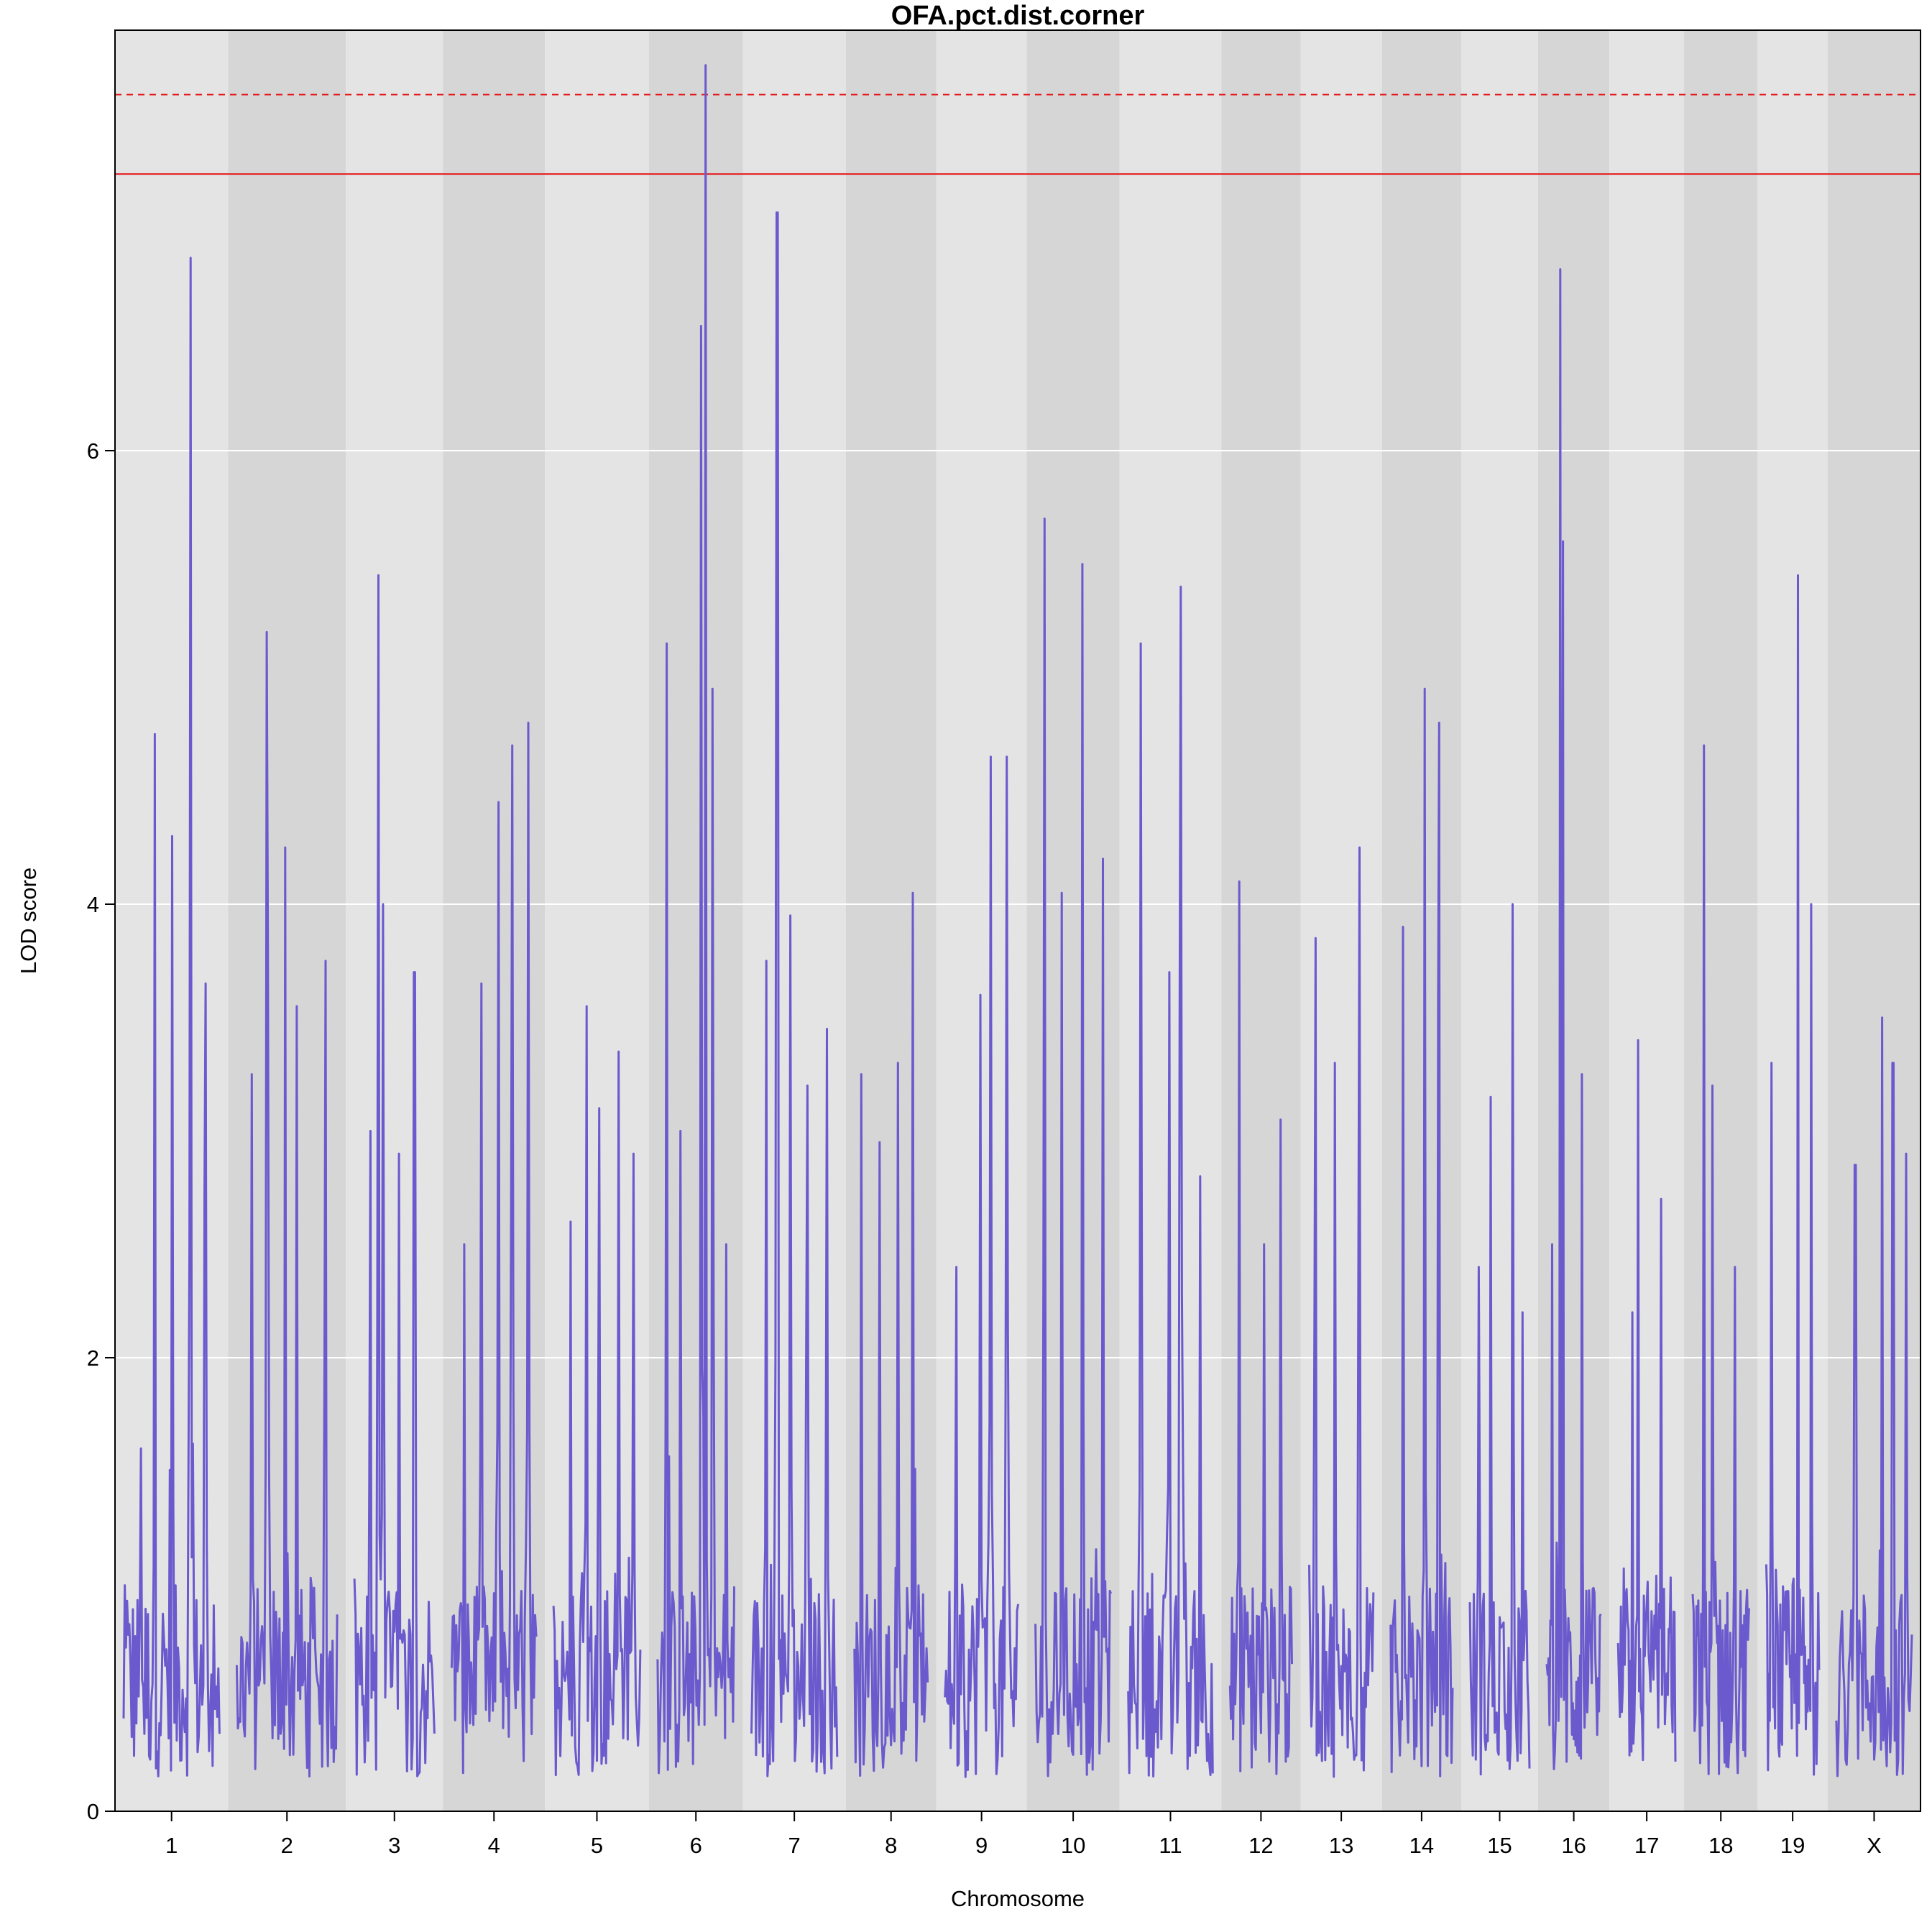 This screenshot has width=1932, height=1932. I want to click on x-tick-label-19: 19, so click(1792, 1845).